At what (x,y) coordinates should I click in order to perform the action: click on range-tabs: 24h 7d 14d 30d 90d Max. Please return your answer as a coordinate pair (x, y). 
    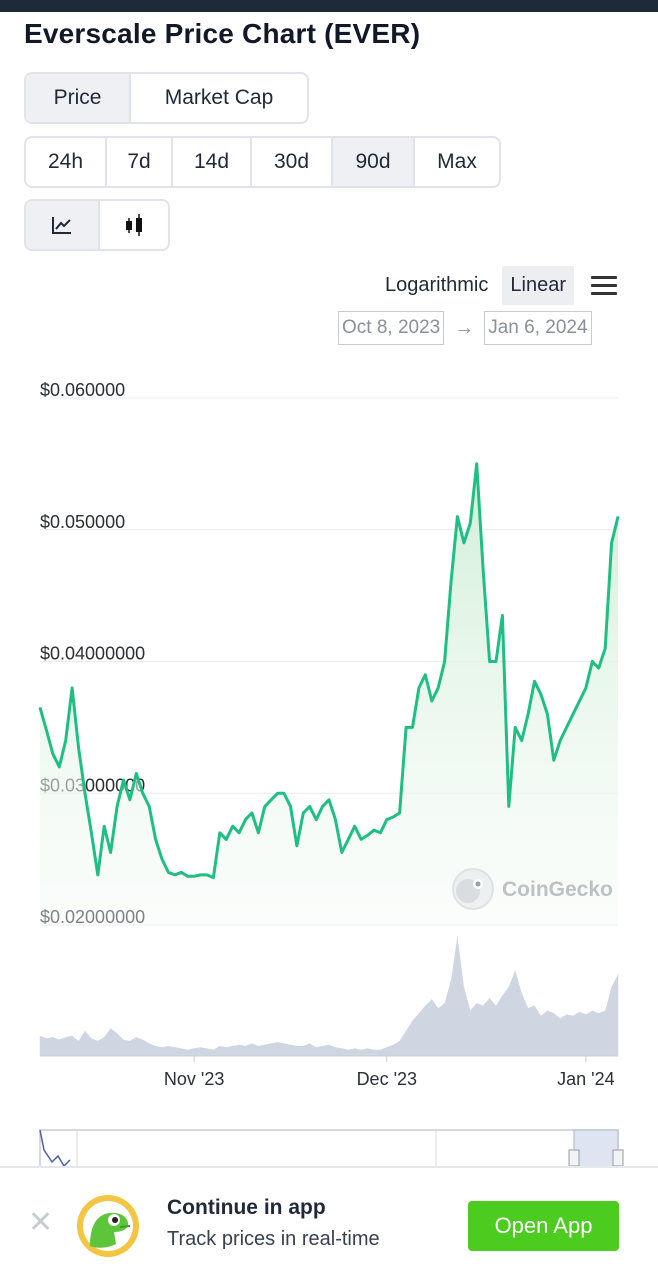
    Looking at the image, I should click on (262, 162).